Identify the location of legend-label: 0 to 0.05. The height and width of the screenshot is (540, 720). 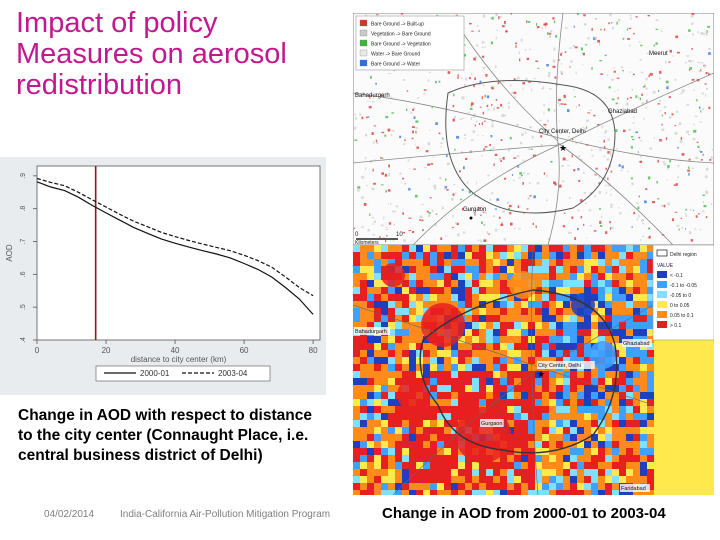
(680, 306).